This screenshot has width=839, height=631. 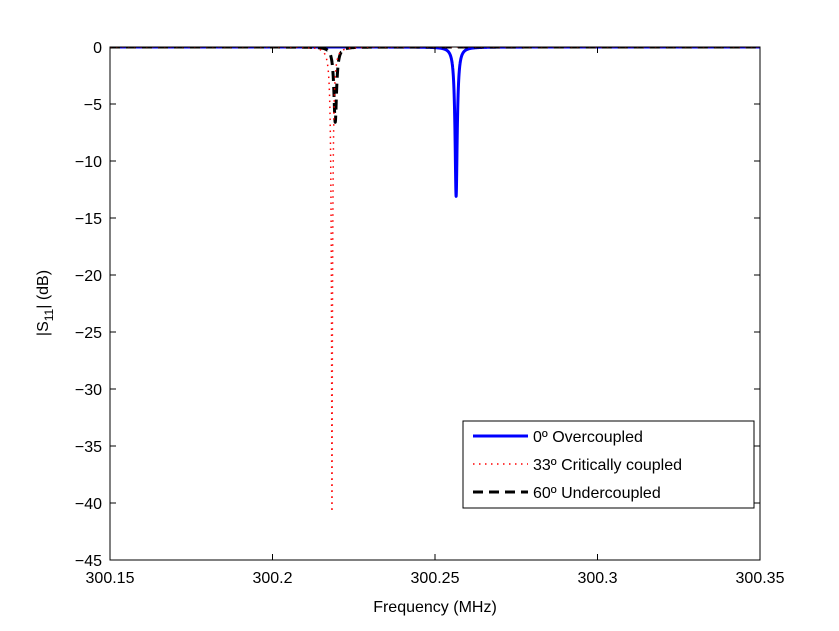 What do you see at coordinates (597, 493) in the screenshot?
I see `legend-label: 60º Undercoupled` at bounding box center [597, 493].